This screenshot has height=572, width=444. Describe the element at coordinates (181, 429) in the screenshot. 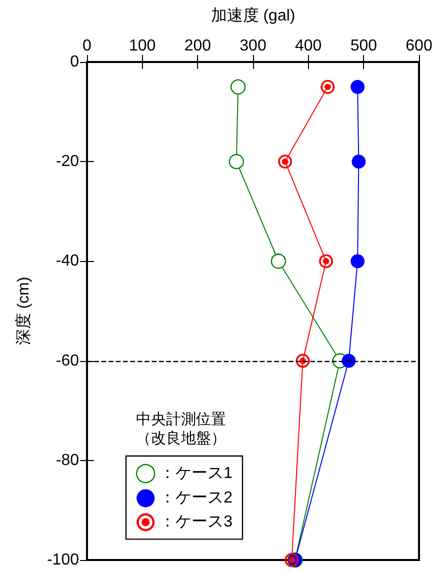

I see `legend-title: 中央計測位置（改良地盤）` at that location.